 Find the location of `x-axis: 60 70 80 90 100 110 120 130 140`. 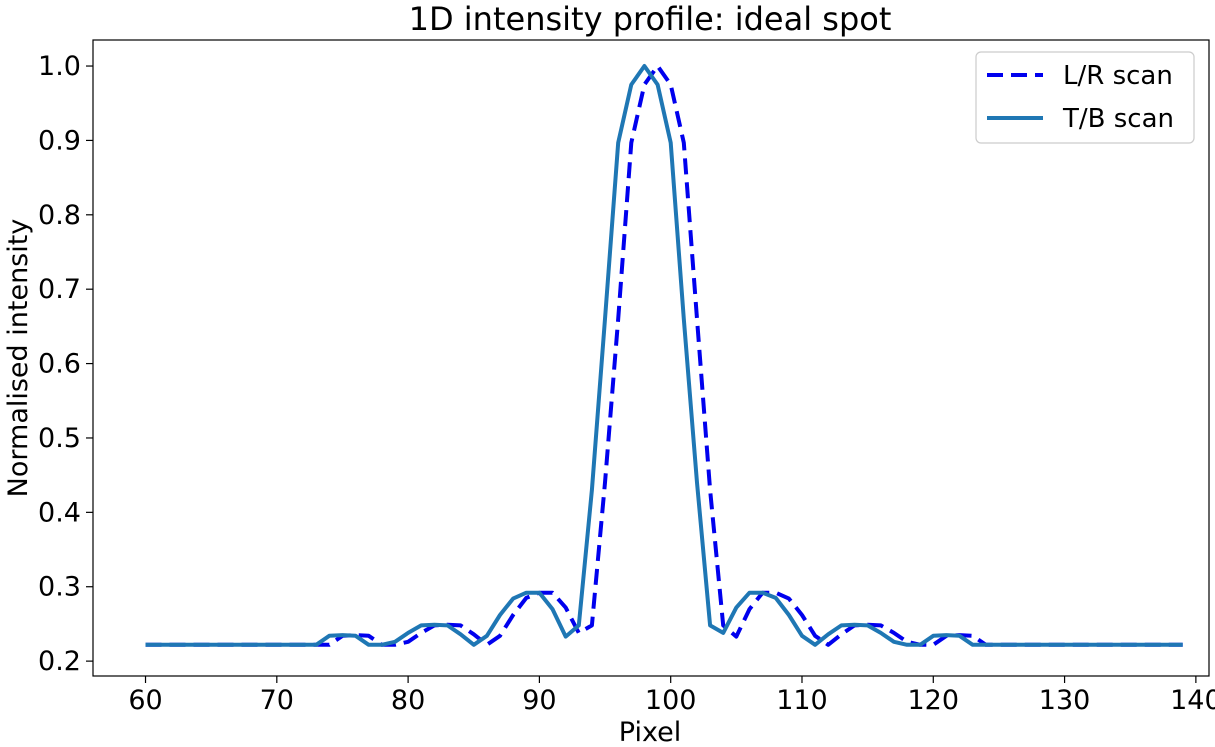

x-axis: 60 70 80 90 100 110 120 130 140 is located at coordinates (671, 696).